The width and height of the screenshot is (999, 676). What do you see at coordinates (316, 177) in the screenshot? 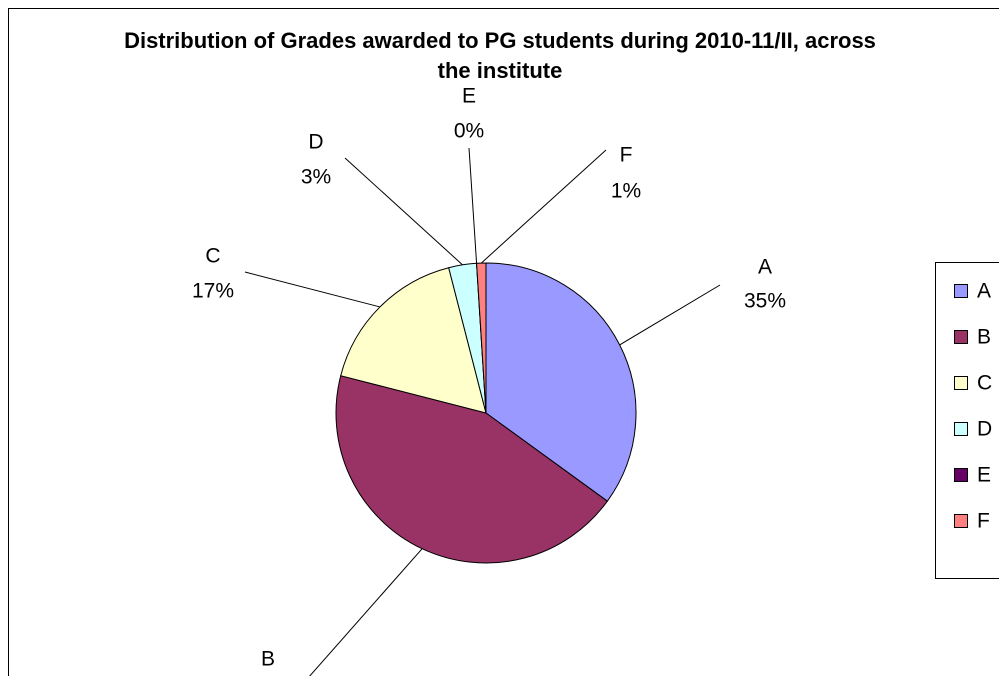
I see `slice-value-label: 3%` at bounding box center [316, 177].